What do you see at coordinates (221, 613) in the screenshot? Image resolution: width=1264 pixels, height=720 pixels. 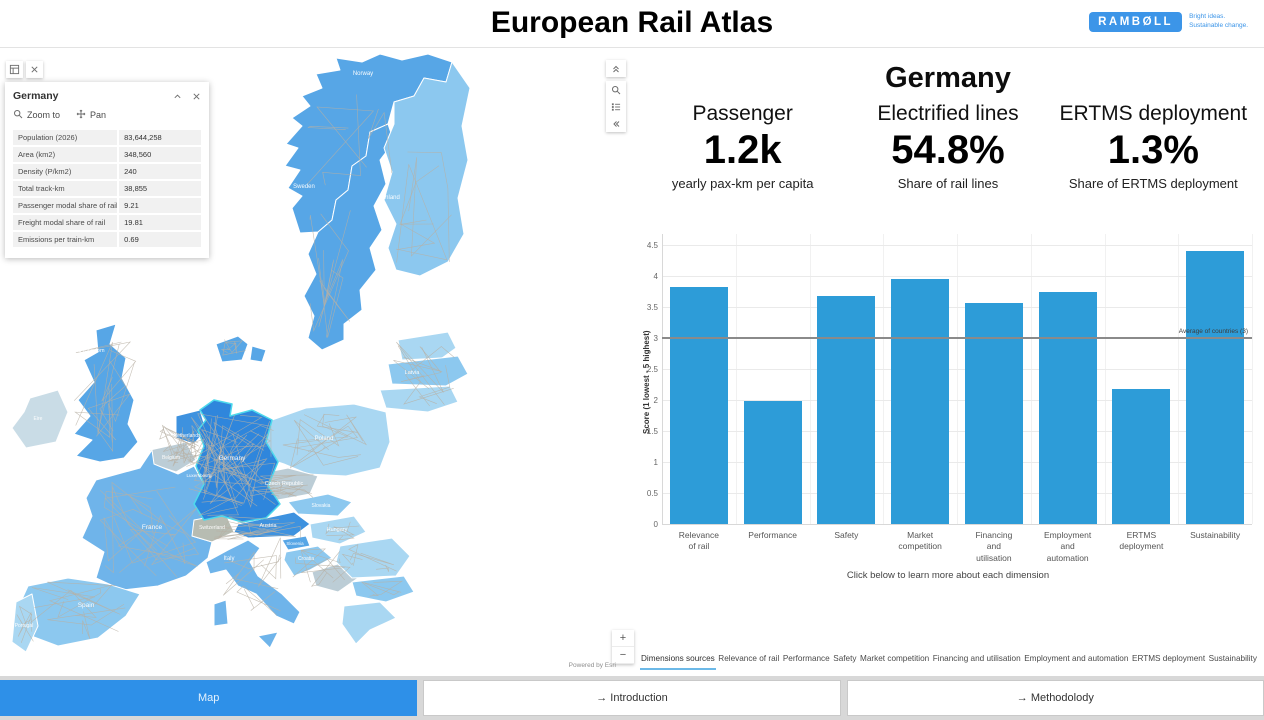 I see `country-sardinia` at bounding box center [221, 613].